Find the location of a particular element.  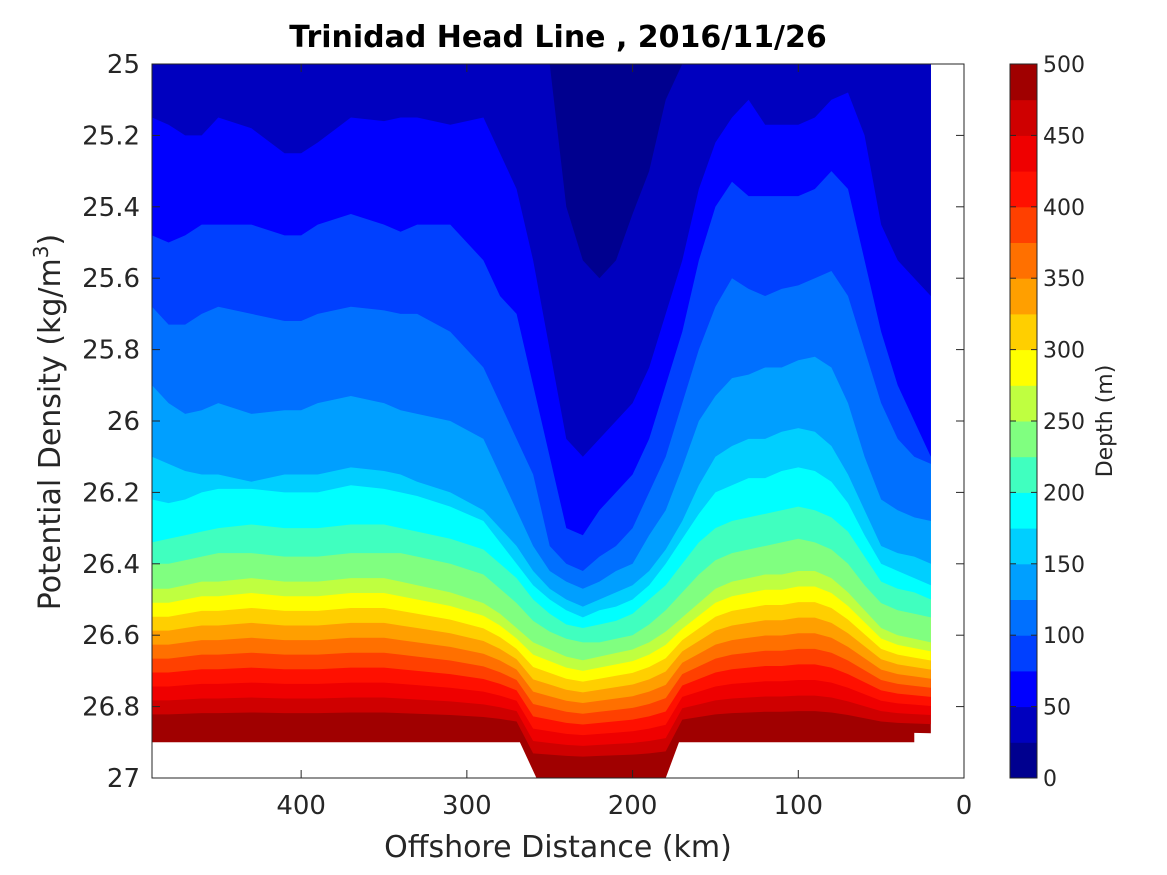

x-tick-label: 400 is located at coordinates (301, 806).